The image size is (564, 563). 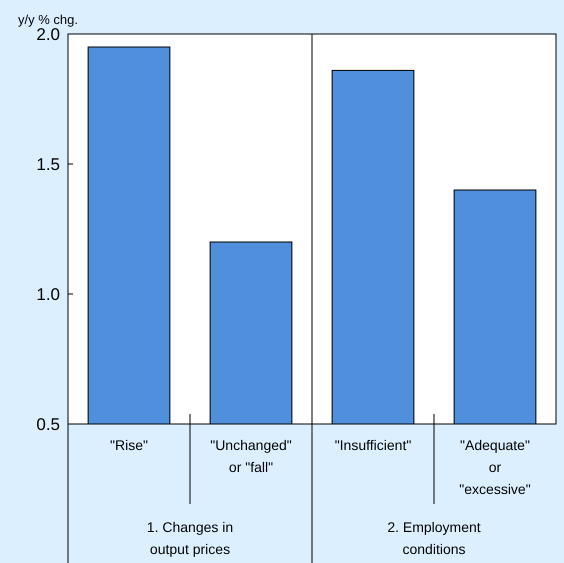 I want to click on x-tick-label: "Rise", so click(x=129, y=445).